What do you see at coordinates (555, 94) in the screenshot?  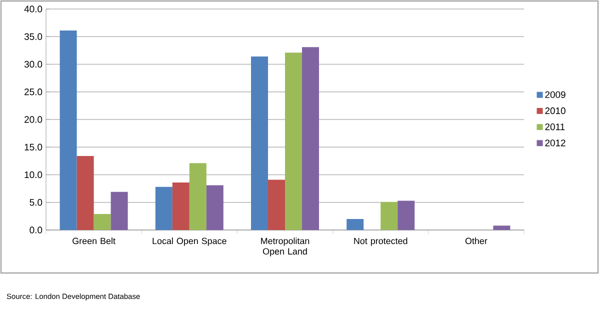 I see `legend-label: 2009` at bounding box center [555, 94].